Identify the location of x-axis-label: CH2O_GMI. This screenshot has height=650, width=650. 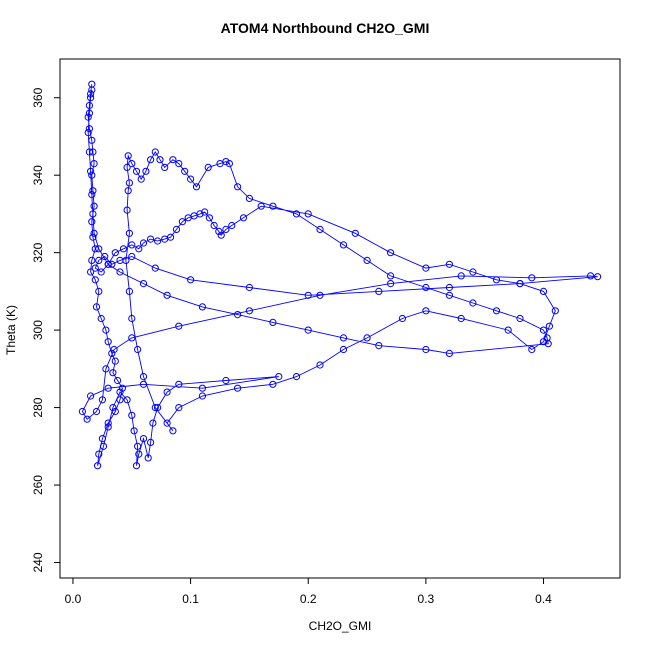
(340, 626).